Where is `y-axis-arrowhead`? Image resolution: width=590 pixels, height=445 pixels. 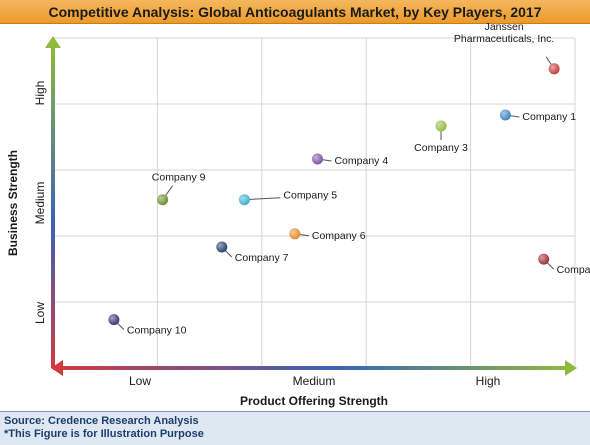 y-axis-arrowhead is located at coordinates (53, 42).